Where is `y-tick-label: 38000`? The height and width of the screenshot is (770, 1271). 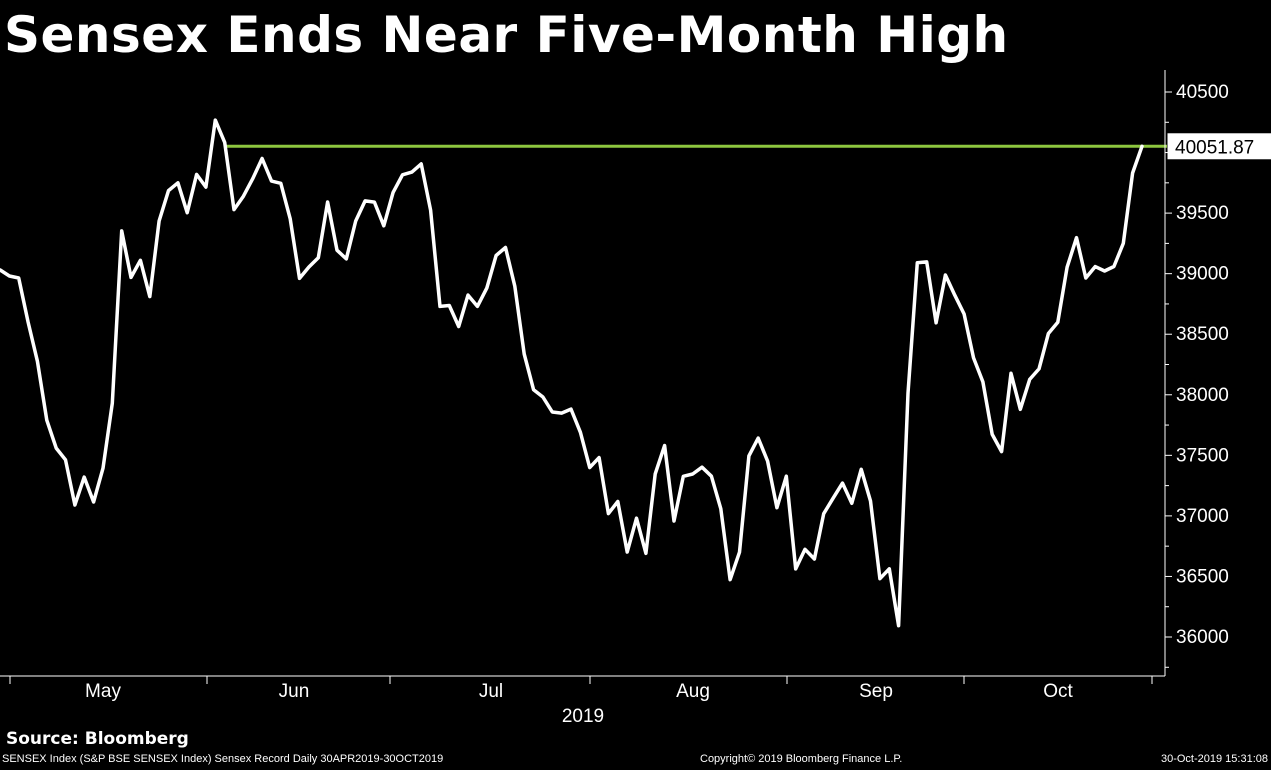
y-tick-label: 38000 is located at coordinates (1202, 395).